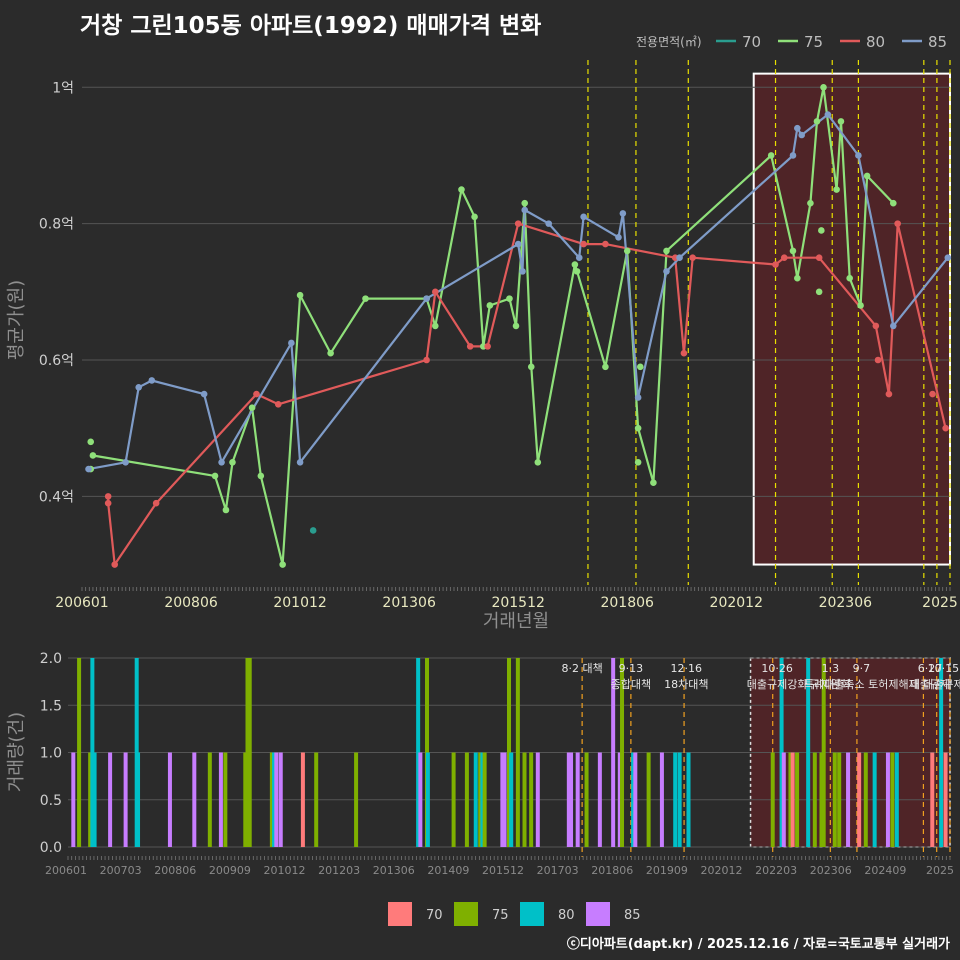  Describe the element at coordinates (736, 603) in the screenshot. I see `x-tick-label: 202012` at that location.